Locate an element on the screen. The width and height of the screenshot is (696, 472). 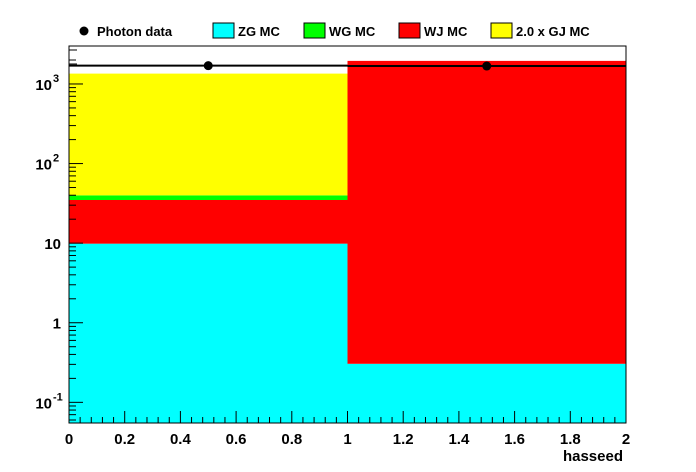
y-tick-label-4: 10 is located at coordinates (43, 85).